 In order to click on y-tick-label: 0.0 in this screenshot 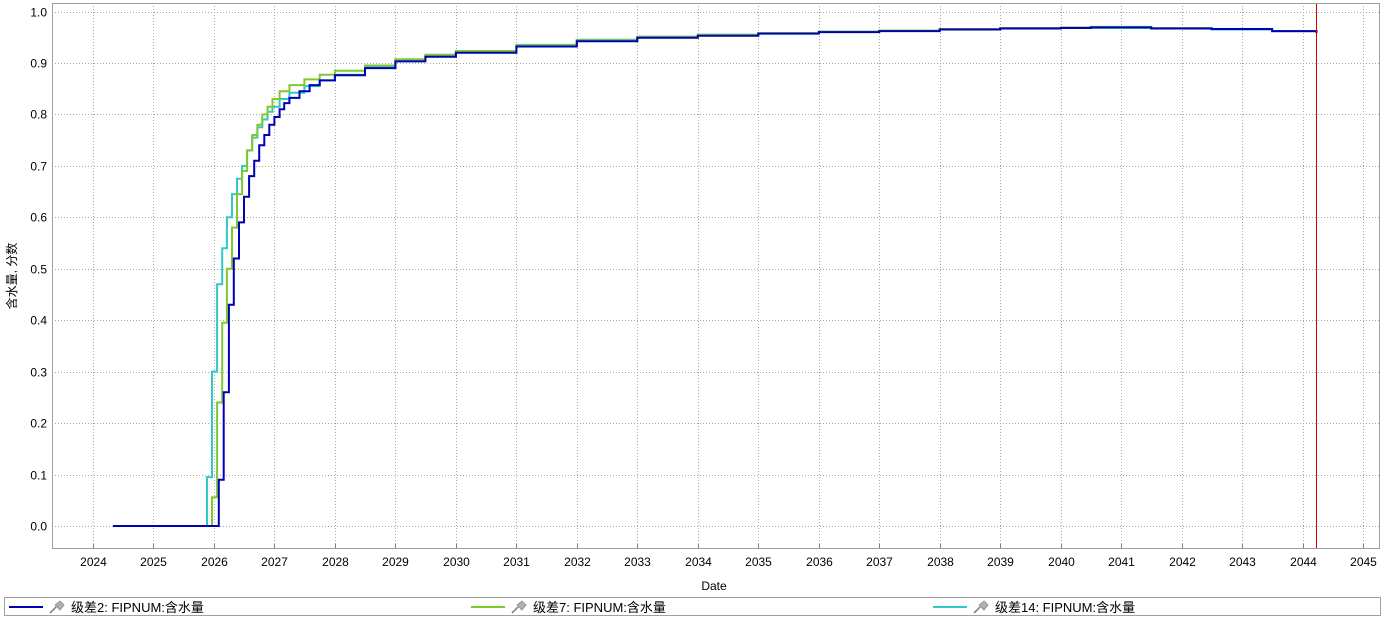, I will do `click(38, 527)`.